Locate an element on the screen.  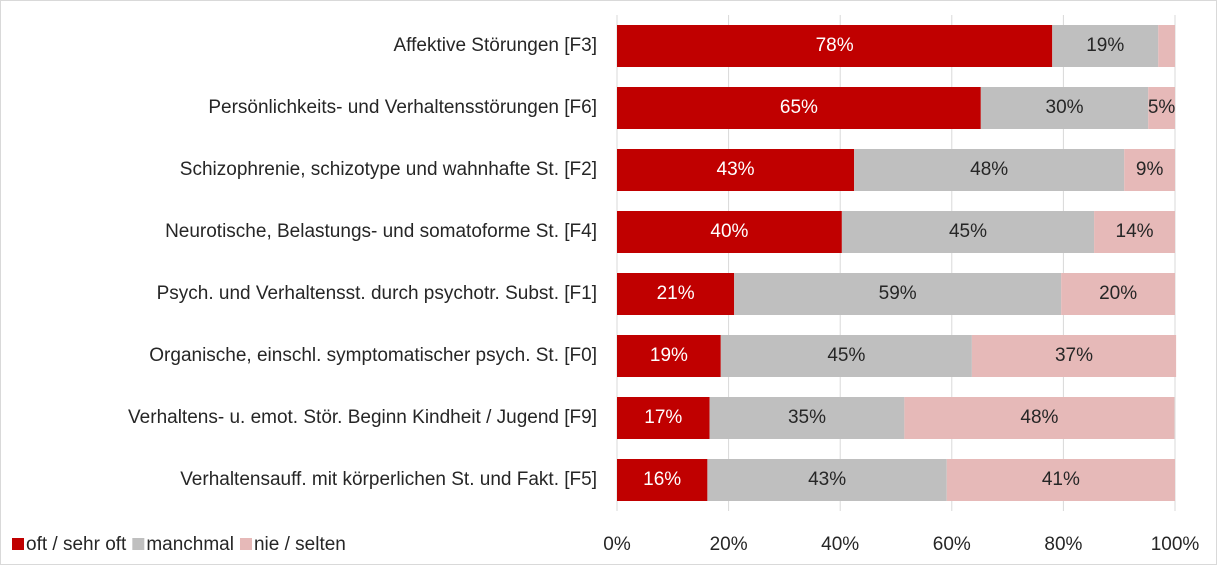
data-label: 9% is located at coordinates (1150, 169).